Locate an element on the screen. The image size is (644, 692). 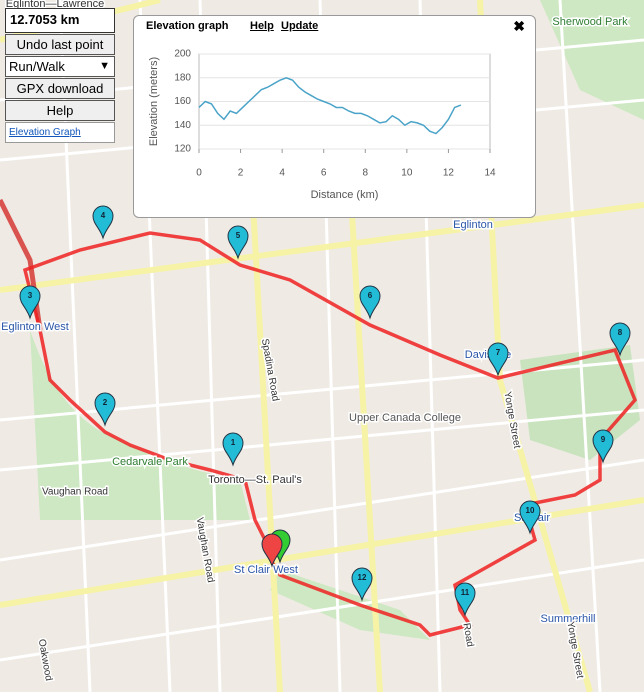
map-label: Summerhill is located at coordinates (567, 619).